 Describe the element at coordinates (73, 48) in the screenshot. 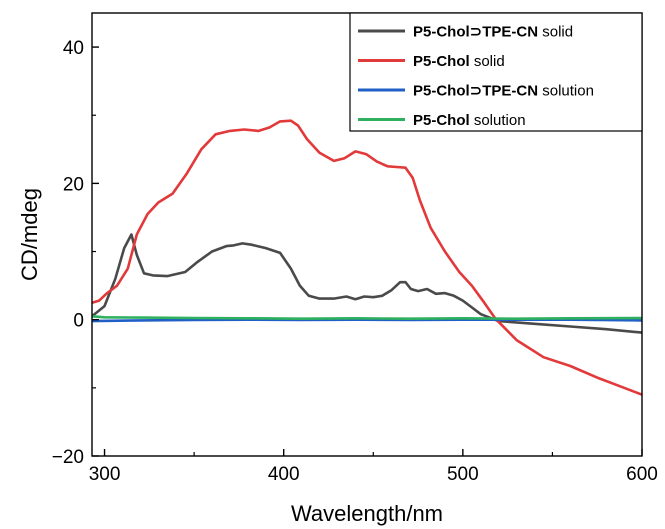

I see `y-tick-label: 40` at that location.